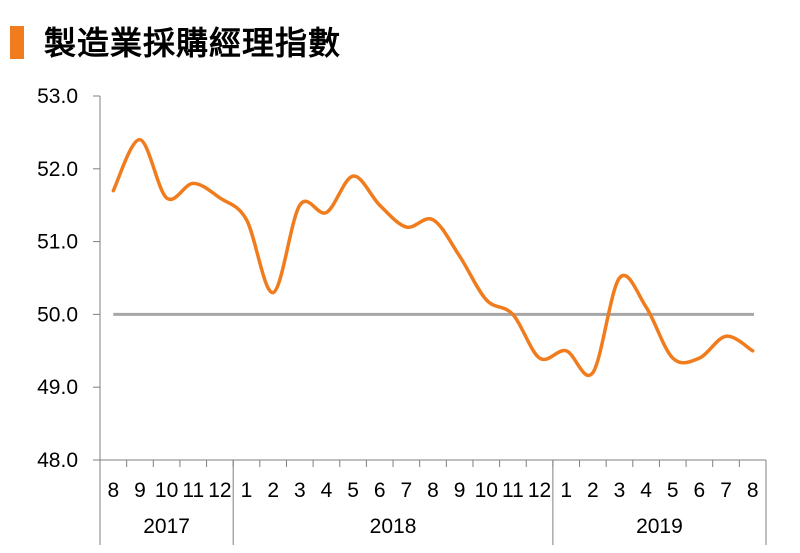 Image resolution: width=800 pixels, height=553 pixels. I want to click on x-group-label: 2017, so click(166, 526).